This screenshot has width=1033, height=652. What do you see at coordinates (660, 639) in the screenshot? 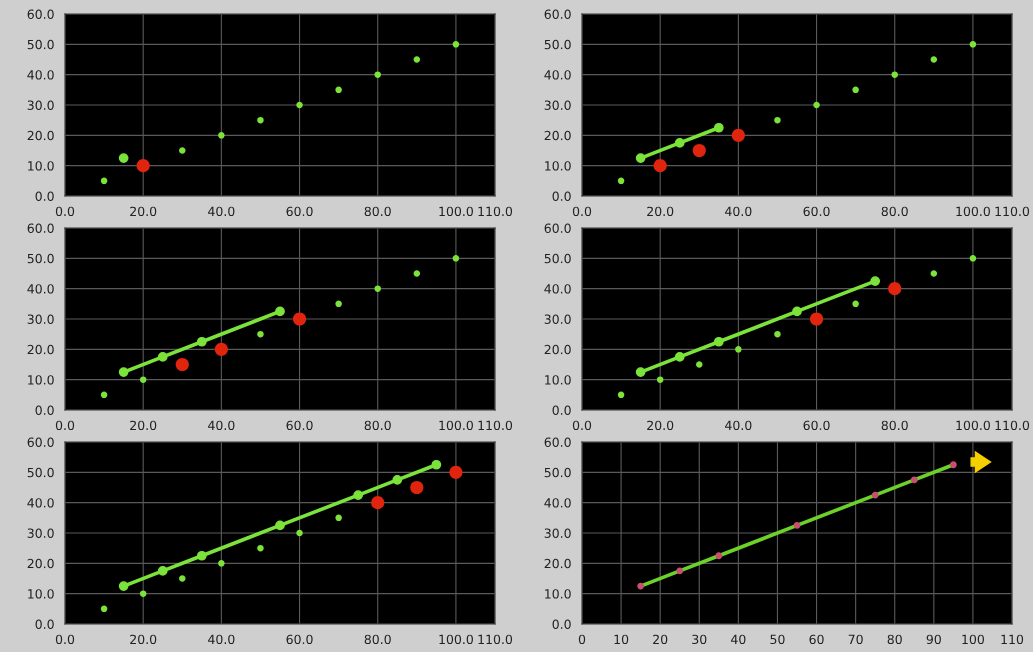
I see `x-tick-label: 20` at bounding box center [660, 639].